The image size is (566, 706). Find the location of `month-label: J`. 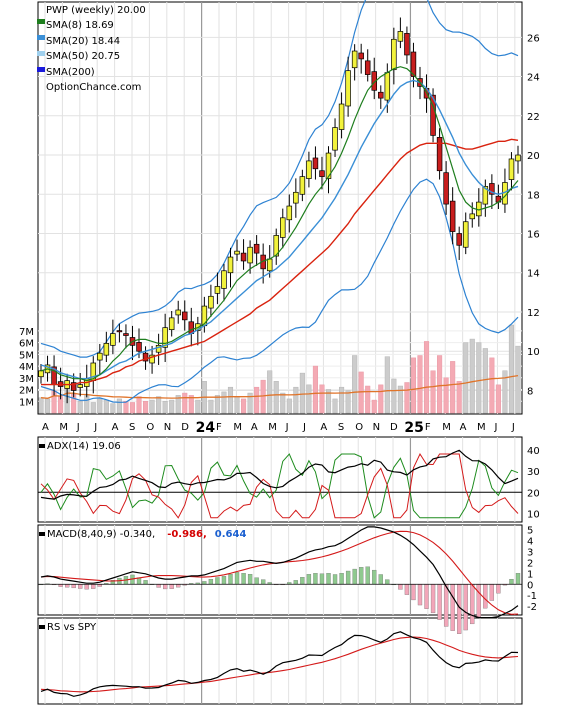

month-label: J is located at coordinates (78, 427).